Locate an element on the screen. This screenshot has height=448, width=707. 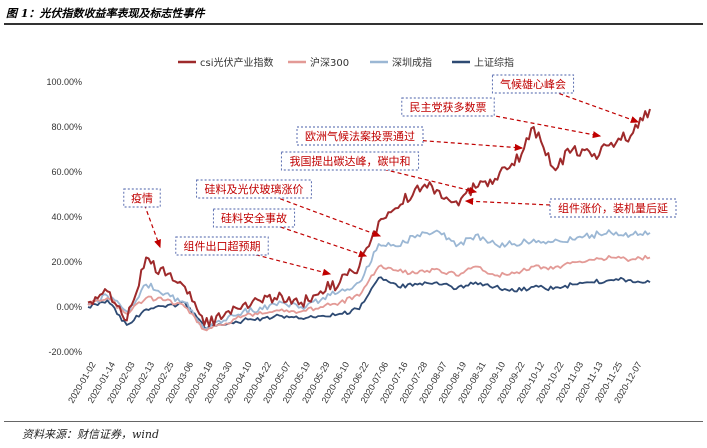
y-tick-label: 20.00% is located at coordinates (66, 262).